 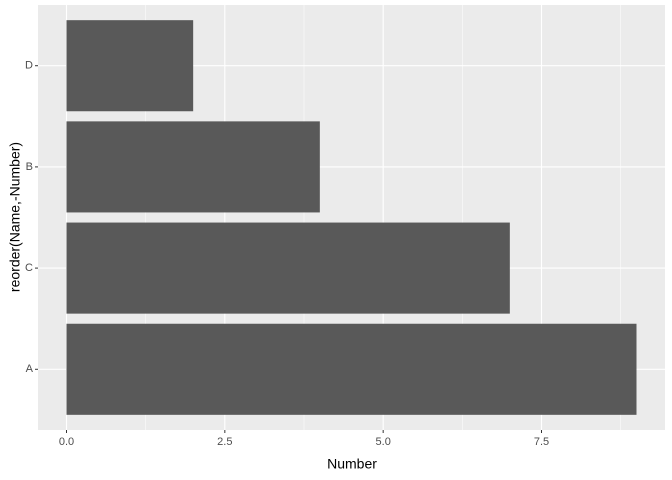 What do you see at coordinates (383, 442) in the screenshot?
I see `x-tick-label: 5.0` at bounding box center [383, 442].